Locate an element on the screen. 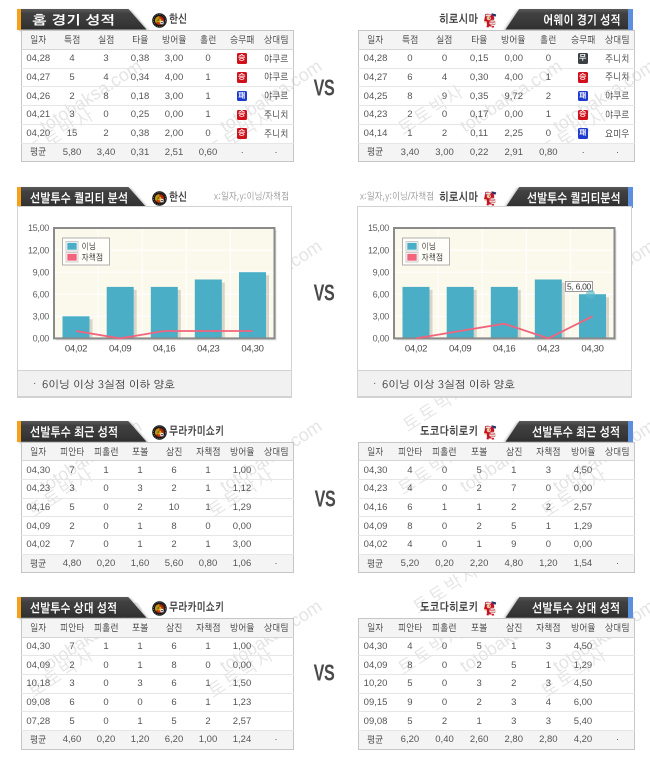  svg-text: 5, 6,00 is located at coordinates (579, 287).